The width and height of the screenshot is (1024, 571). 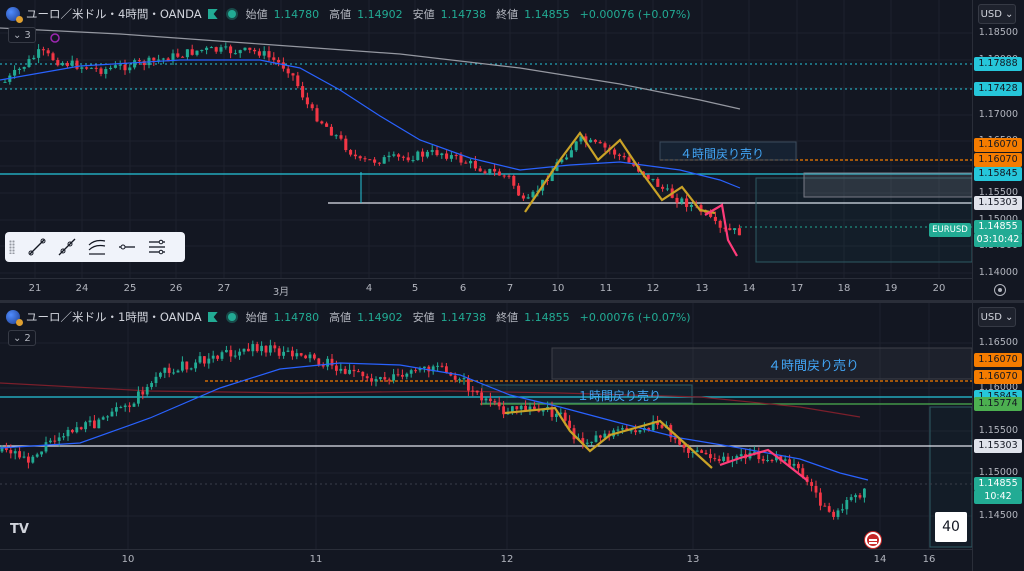 I want to click on indicators-collapse-button: ⌄ 2, so click(x=22, y=338).